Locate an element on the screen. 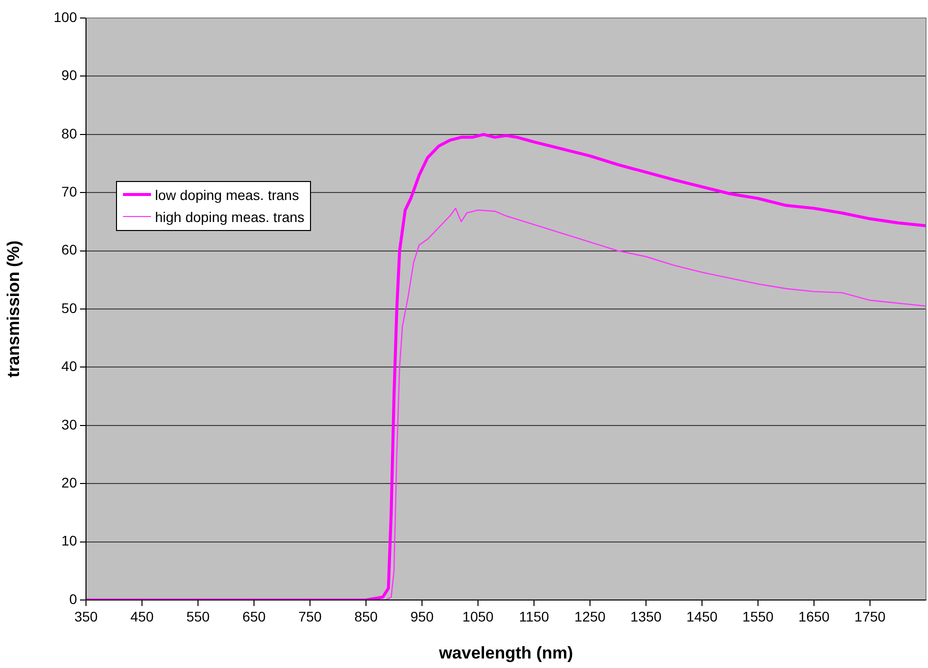 The image size is (928, 668). x-tick-label: 1750 is located at coordinates (870, 616).